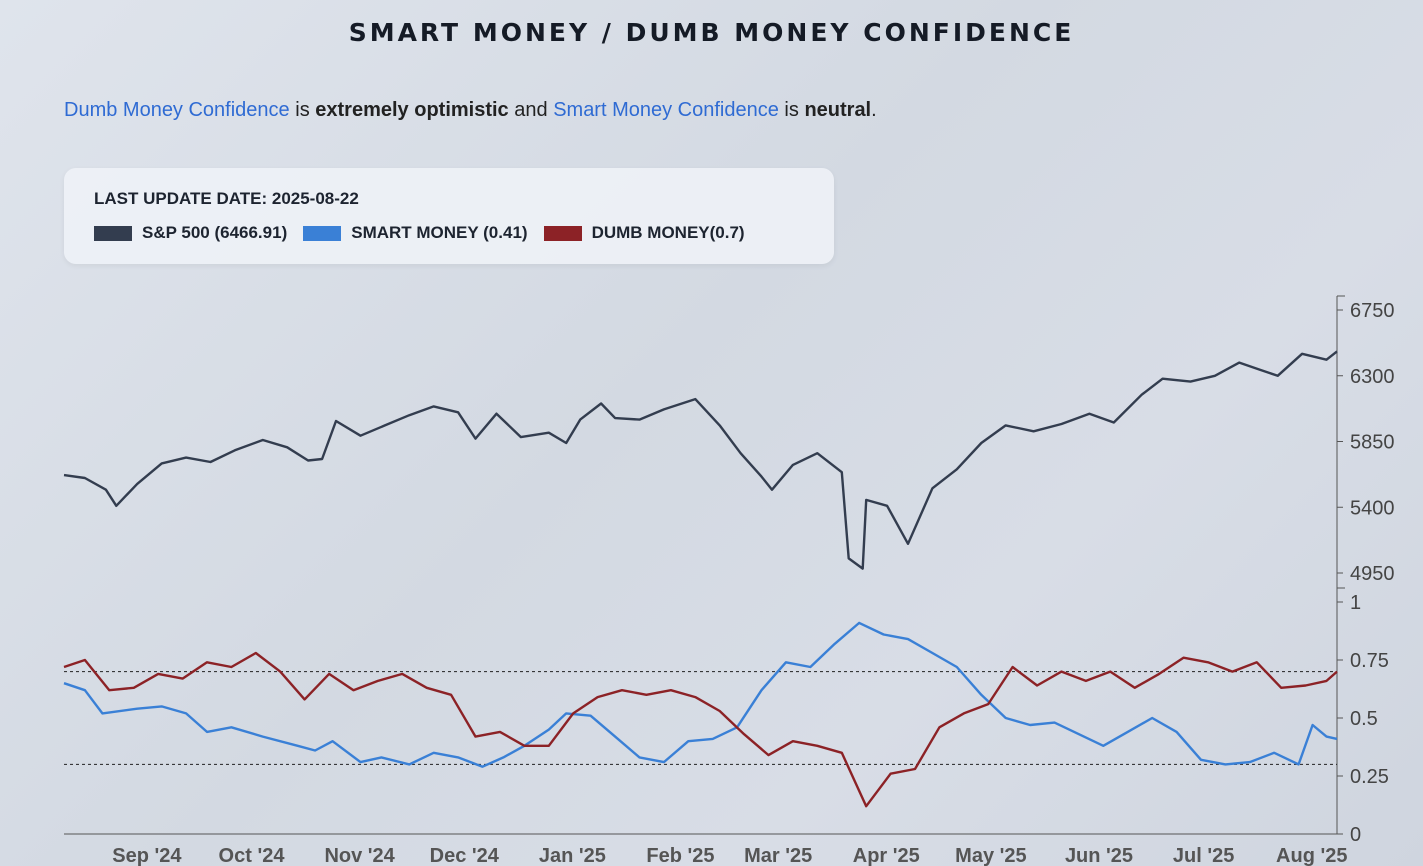 This screenshot has width=1423, height=866. What do you see at coordinates (177, 110) in the screenshot?
I see `dumb-money-link: Dumb Money Confidence` at bounding box center [177, 110].